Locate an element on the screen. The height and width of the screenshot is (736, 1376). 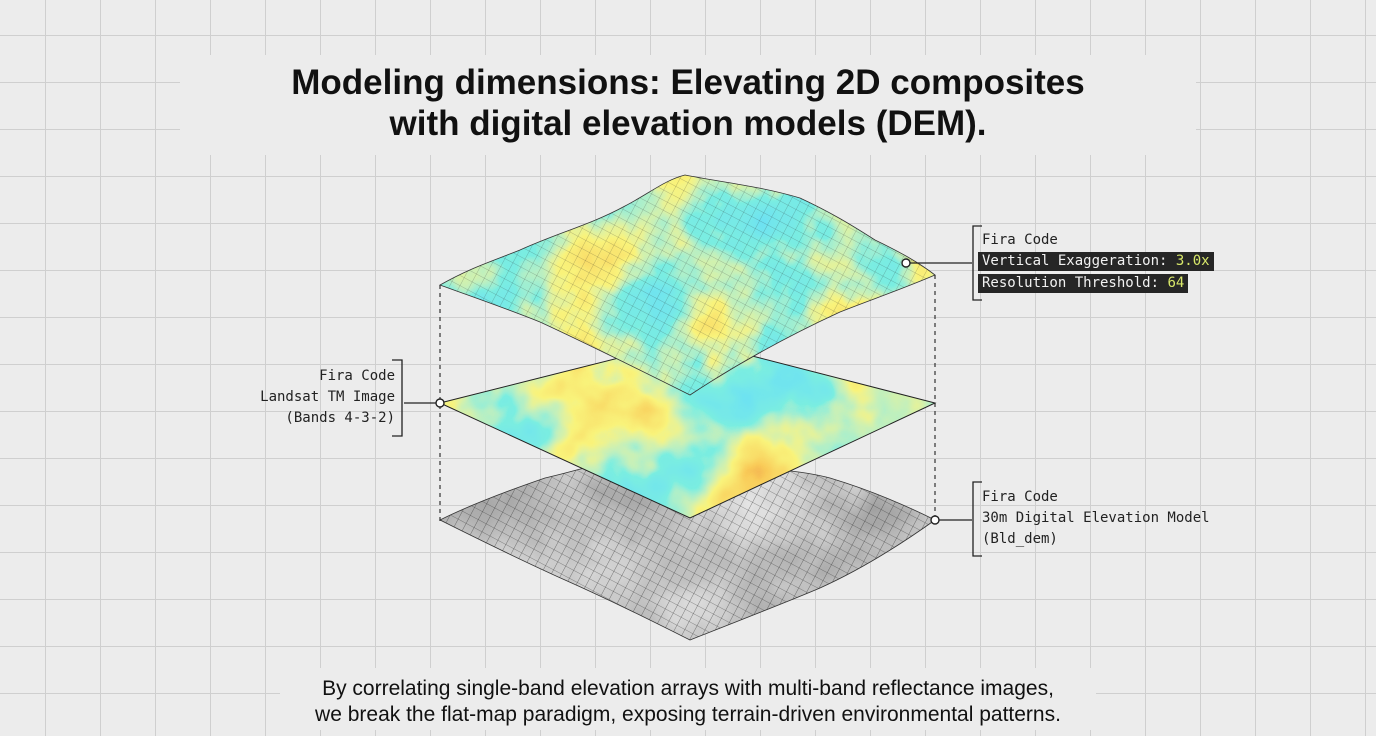
landsat-label-name: Landsat TM Image is located at coordinates (327, 397).